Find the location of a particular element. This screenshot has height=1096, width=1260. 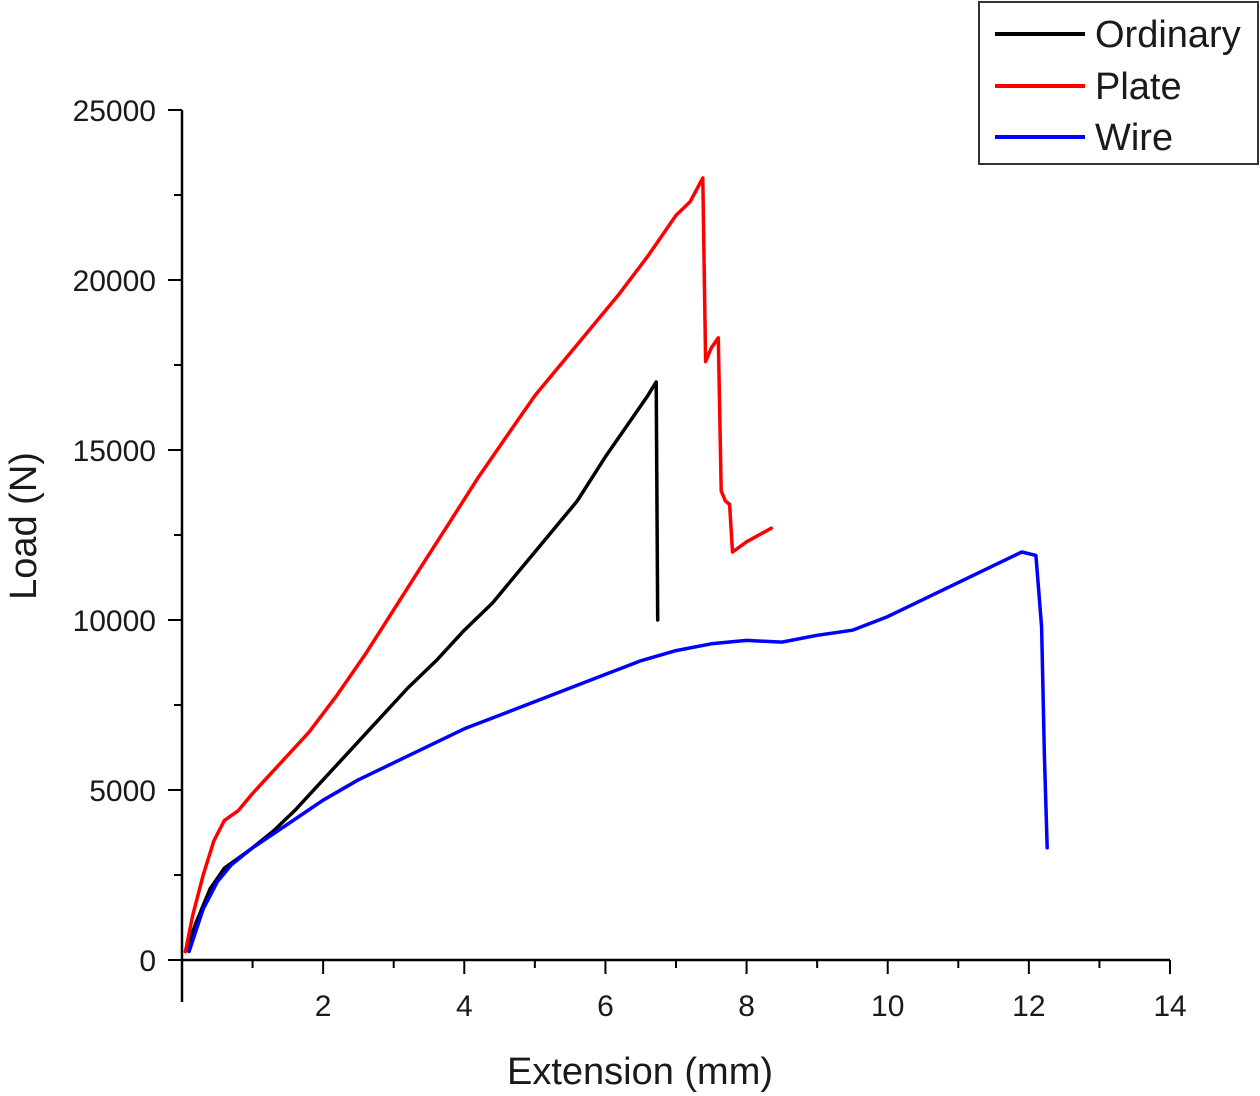

y-tick-label: 25000 is located at coordinates (114, 111).